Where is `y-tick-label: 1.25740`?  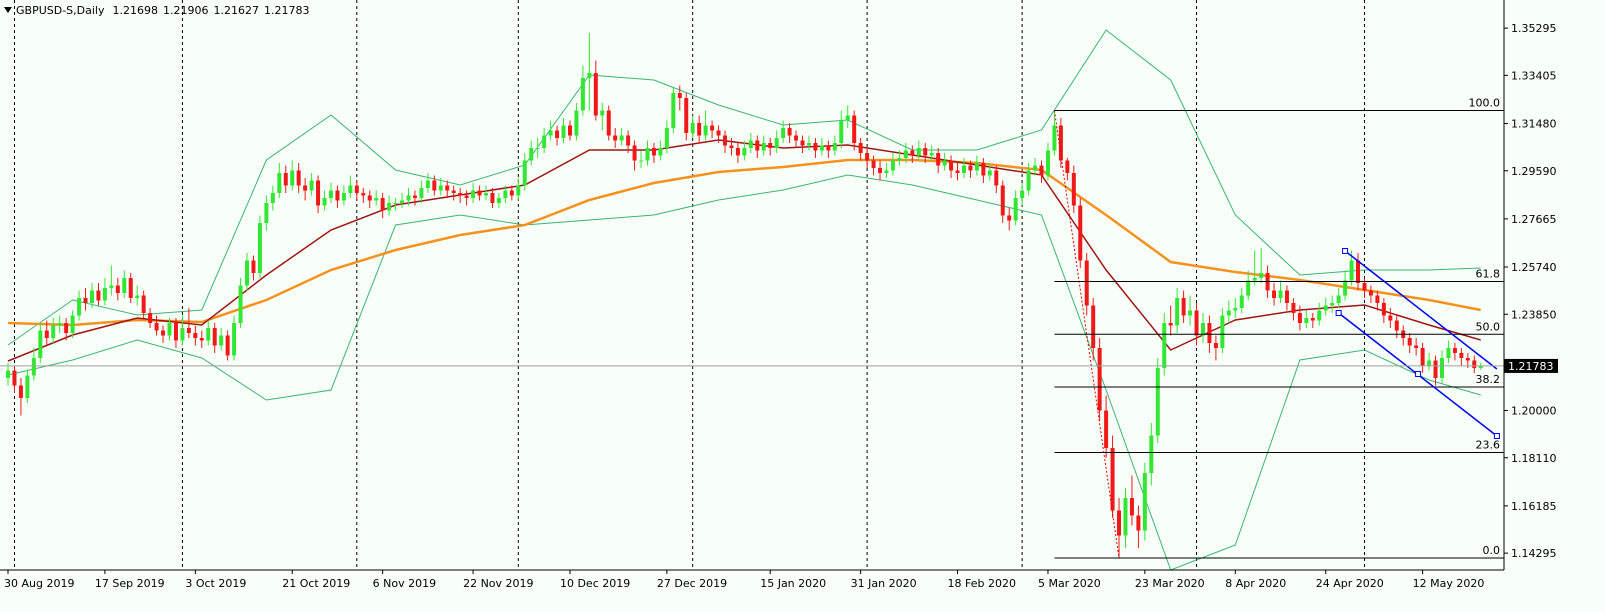
y-tick-label: 1.25740 is located at coordinates (1534, 267).